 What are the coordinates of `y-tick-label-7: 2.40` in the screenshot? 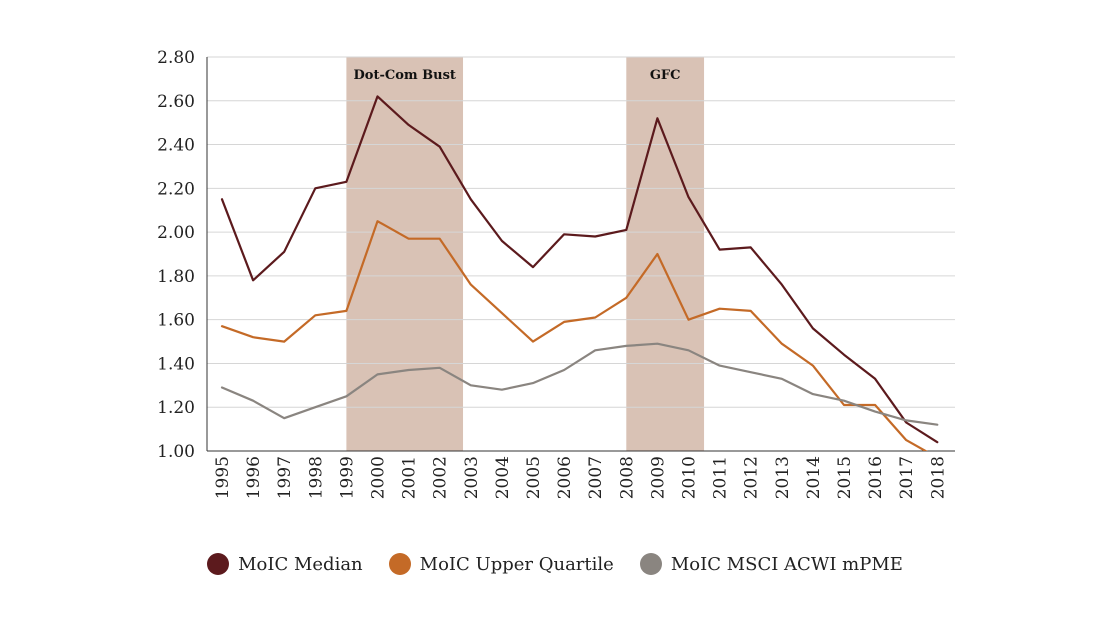 It's located at (176, 146).